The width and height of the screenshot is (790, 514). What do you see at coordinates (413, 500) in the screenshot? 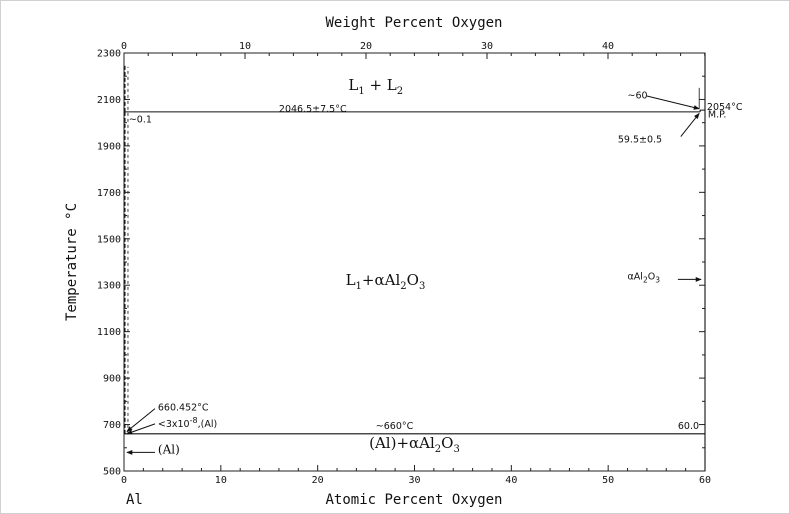
I see `x-bottom-axis-title: Atomic Percent Oxygen` at bounding box center [413, 500].